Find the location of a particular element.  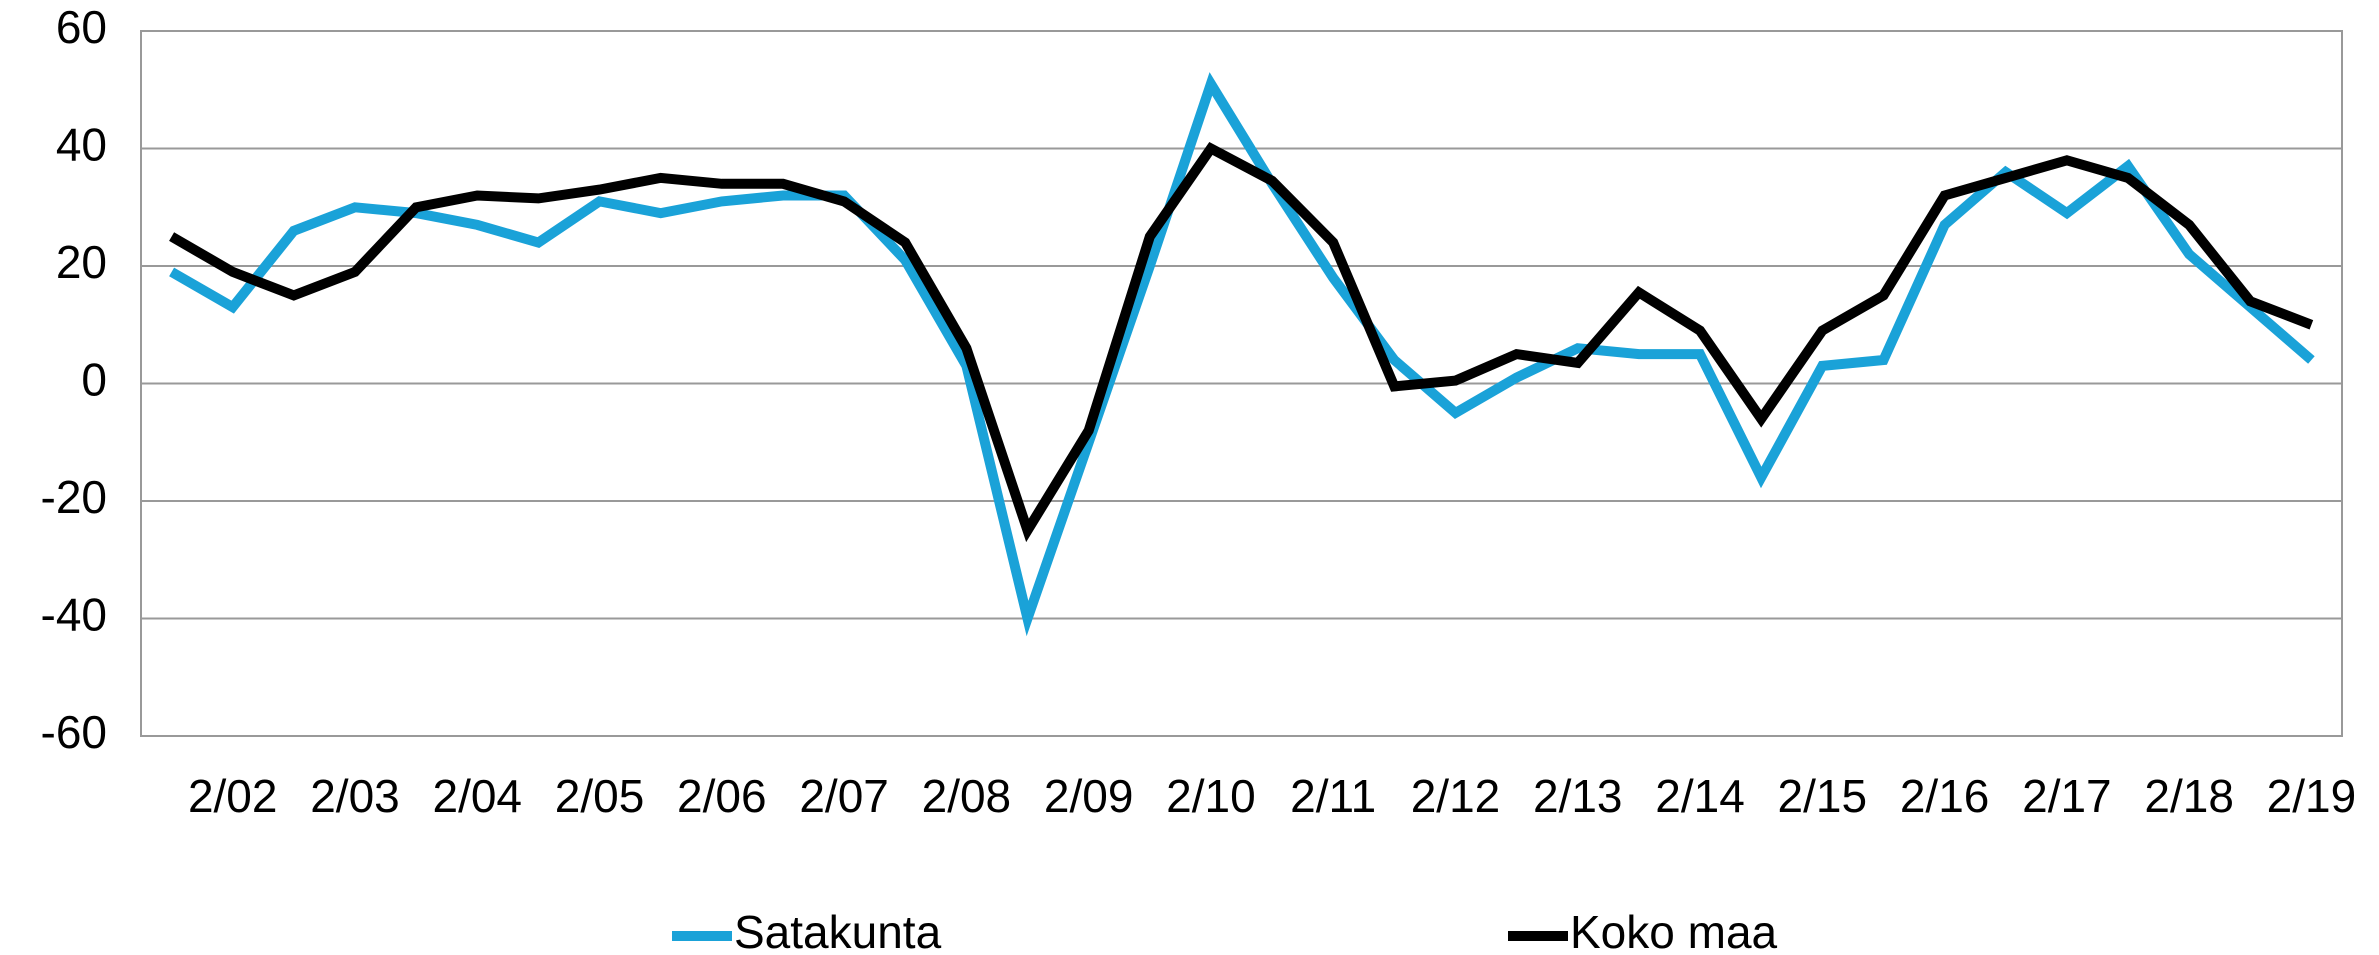

legend-label: Koko maa is located at coordinates (1674, 930).